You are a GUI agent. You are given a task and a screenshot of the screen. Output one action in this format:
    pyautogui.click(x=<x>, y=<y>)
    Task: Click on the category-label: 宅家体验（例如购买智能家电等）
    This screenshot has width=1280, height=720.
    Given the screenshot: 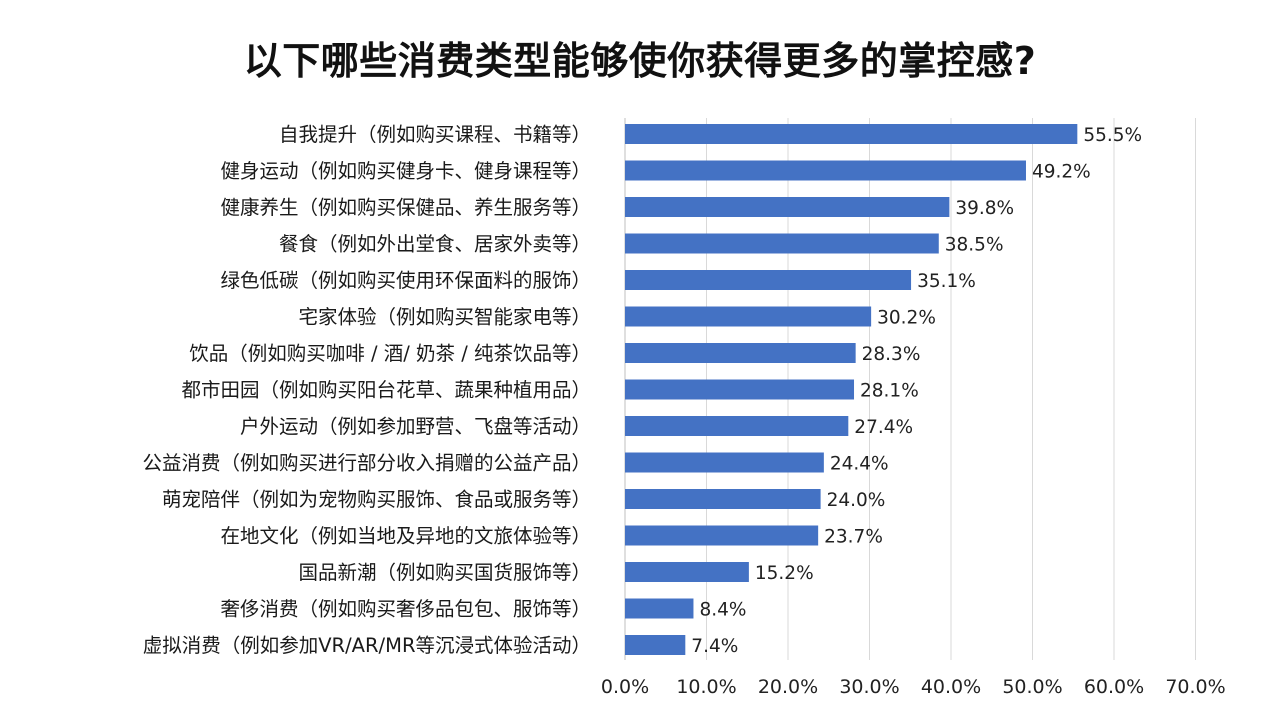 What is the action you would take?
    pyautogui.click(x=444, y=317)
    